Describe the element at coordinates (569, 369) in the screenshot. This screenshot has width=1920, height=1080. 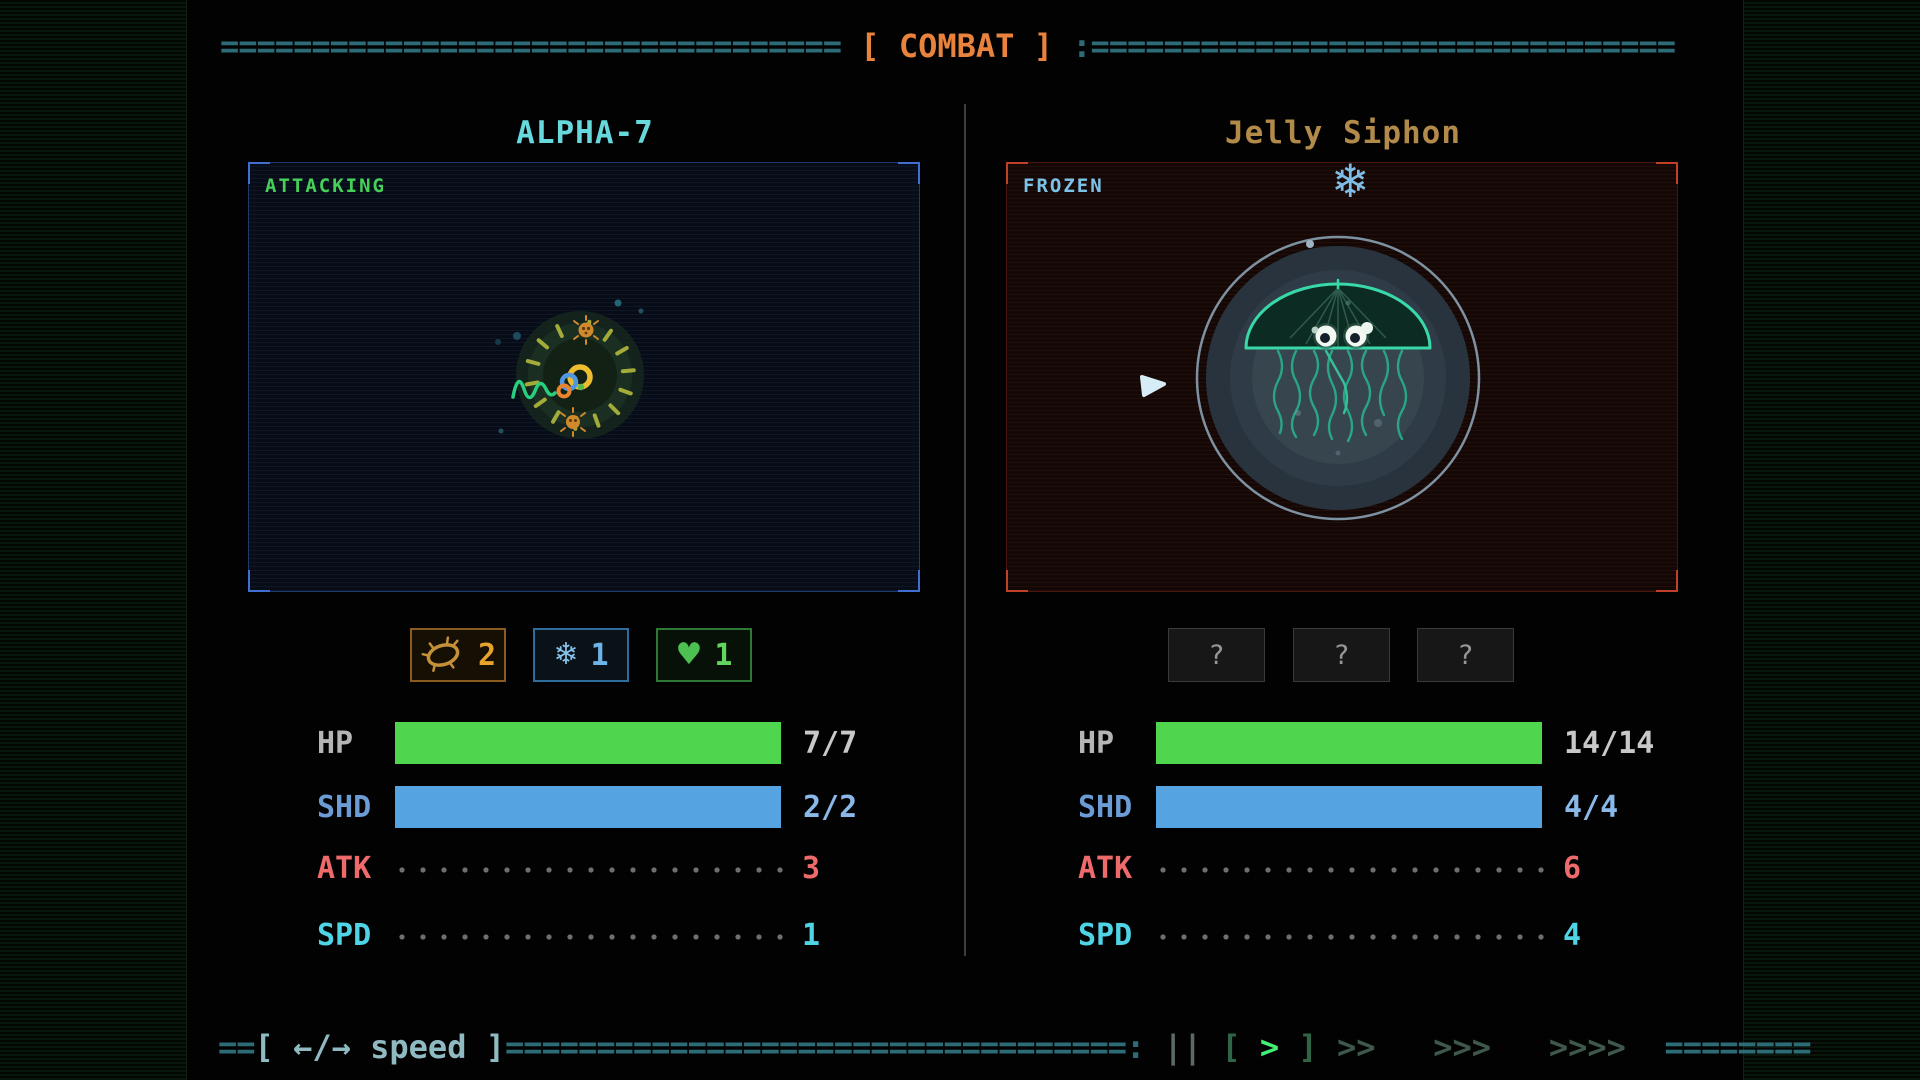
I see `alpha-7-portrait` at that location.